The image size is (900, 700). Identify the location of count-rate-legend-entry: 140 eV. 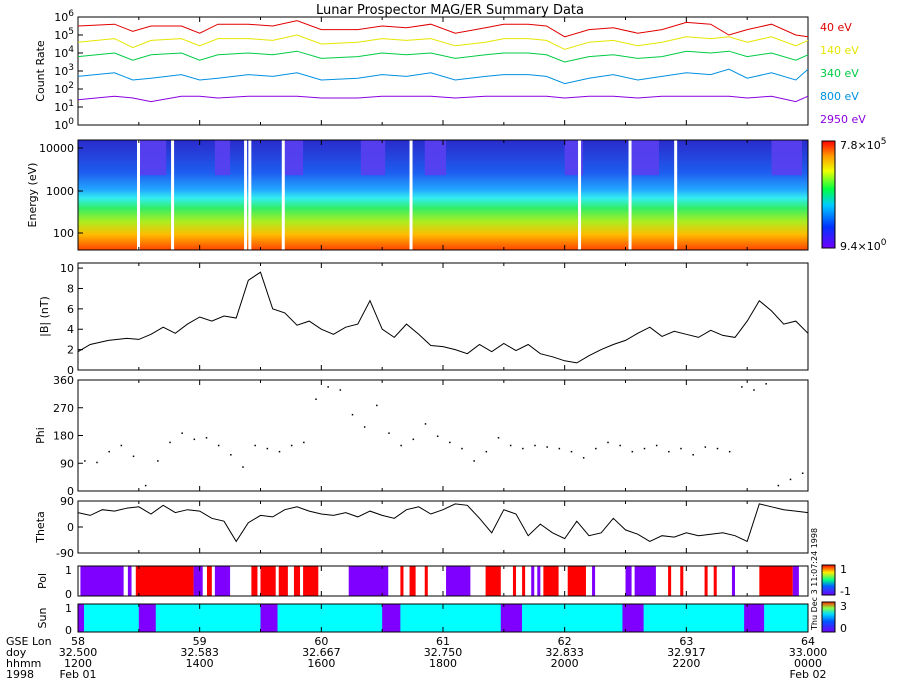
(839, 50).